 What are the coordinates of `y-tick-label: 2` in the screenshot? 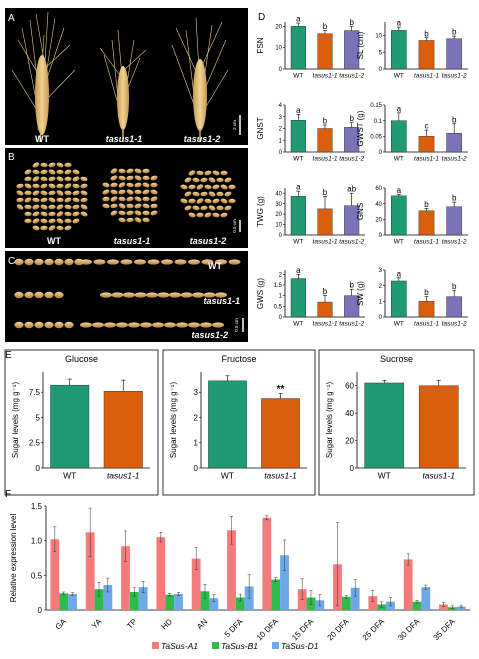 It's located at (281, 130).